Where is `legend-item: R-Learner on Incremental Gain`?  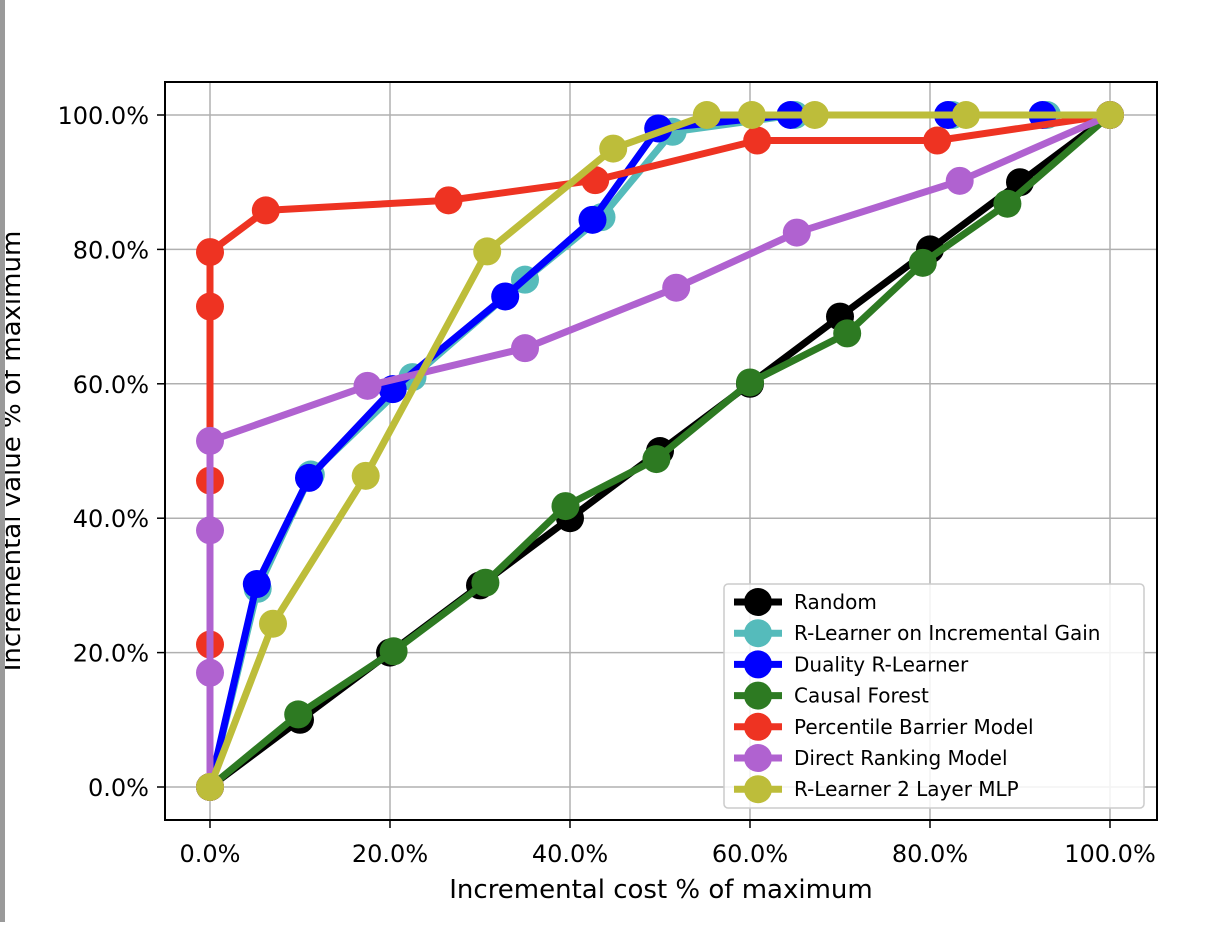
legend-item: R-Learner on Incremental Gain is located at coordinates (917, 633).